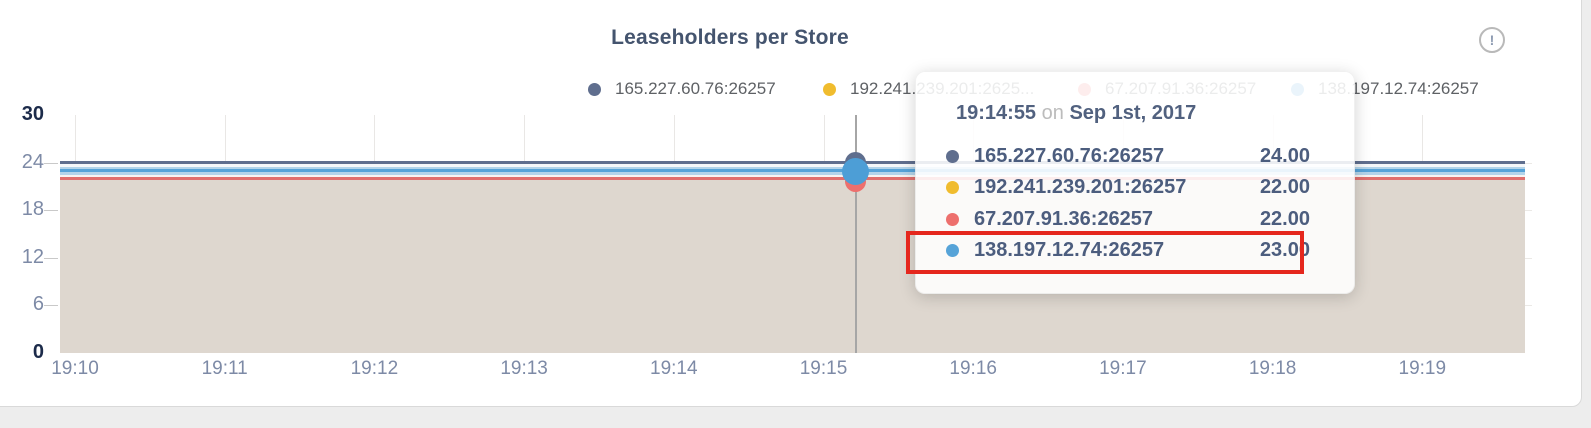  I want to click on x-axis-label: 19:10, so click(75, 368).